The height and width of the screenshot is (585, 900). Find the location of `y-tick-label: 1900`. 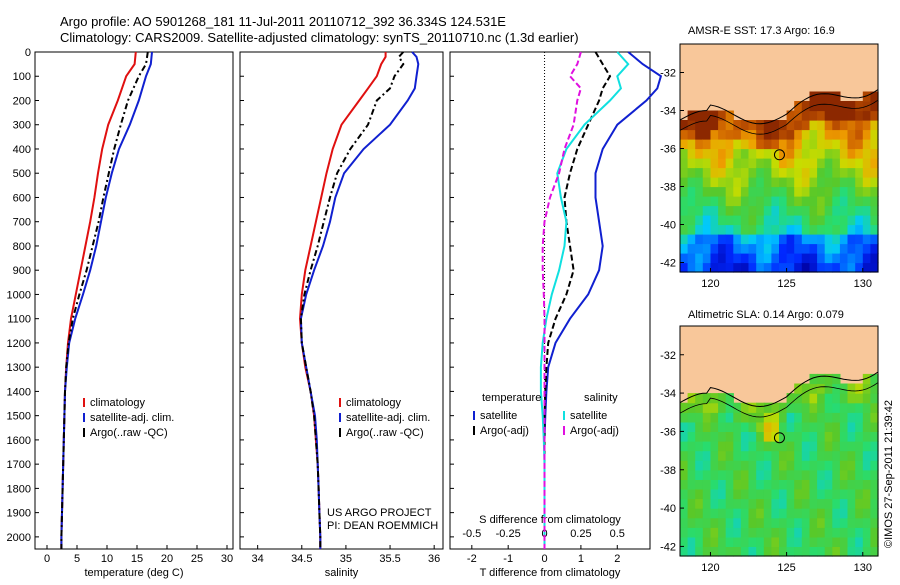

y-tick-label: 1900 is located at coordinates (19, 514).